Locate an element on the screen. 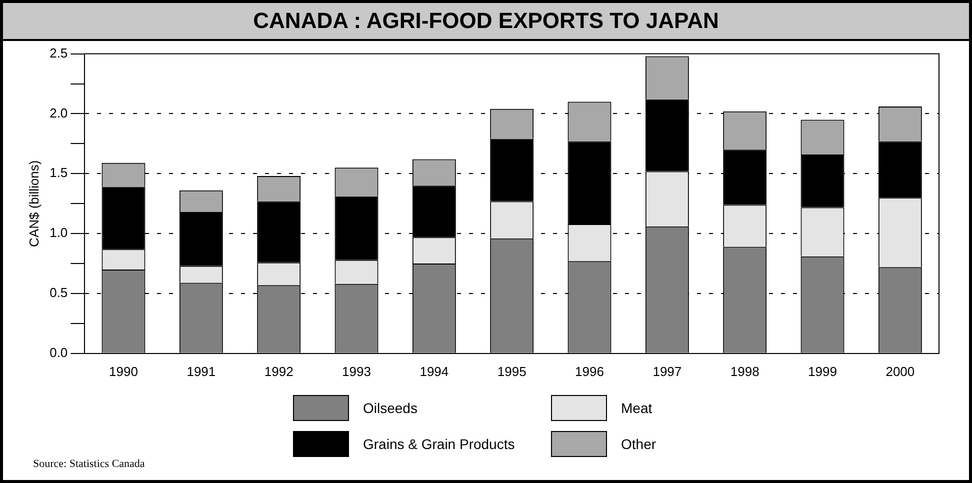 The image size is (972, 483). x-tick-label: 1991 is located at coordinates (201, 371).